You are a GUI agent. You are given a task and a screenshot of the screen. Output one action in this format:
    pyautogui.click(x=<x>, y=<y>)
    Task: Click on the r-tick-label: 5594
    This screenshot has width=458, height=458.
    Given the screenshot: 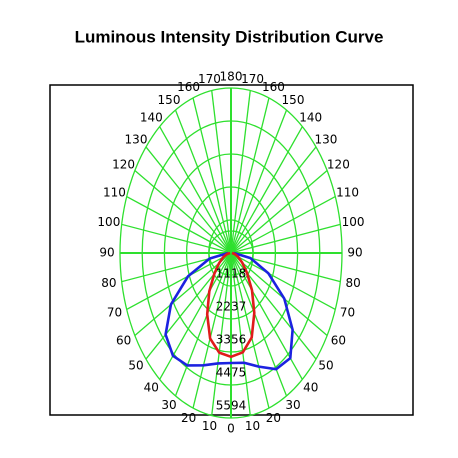 What is the action you would take?
    pyautogui.click(x=231, y=406)
    